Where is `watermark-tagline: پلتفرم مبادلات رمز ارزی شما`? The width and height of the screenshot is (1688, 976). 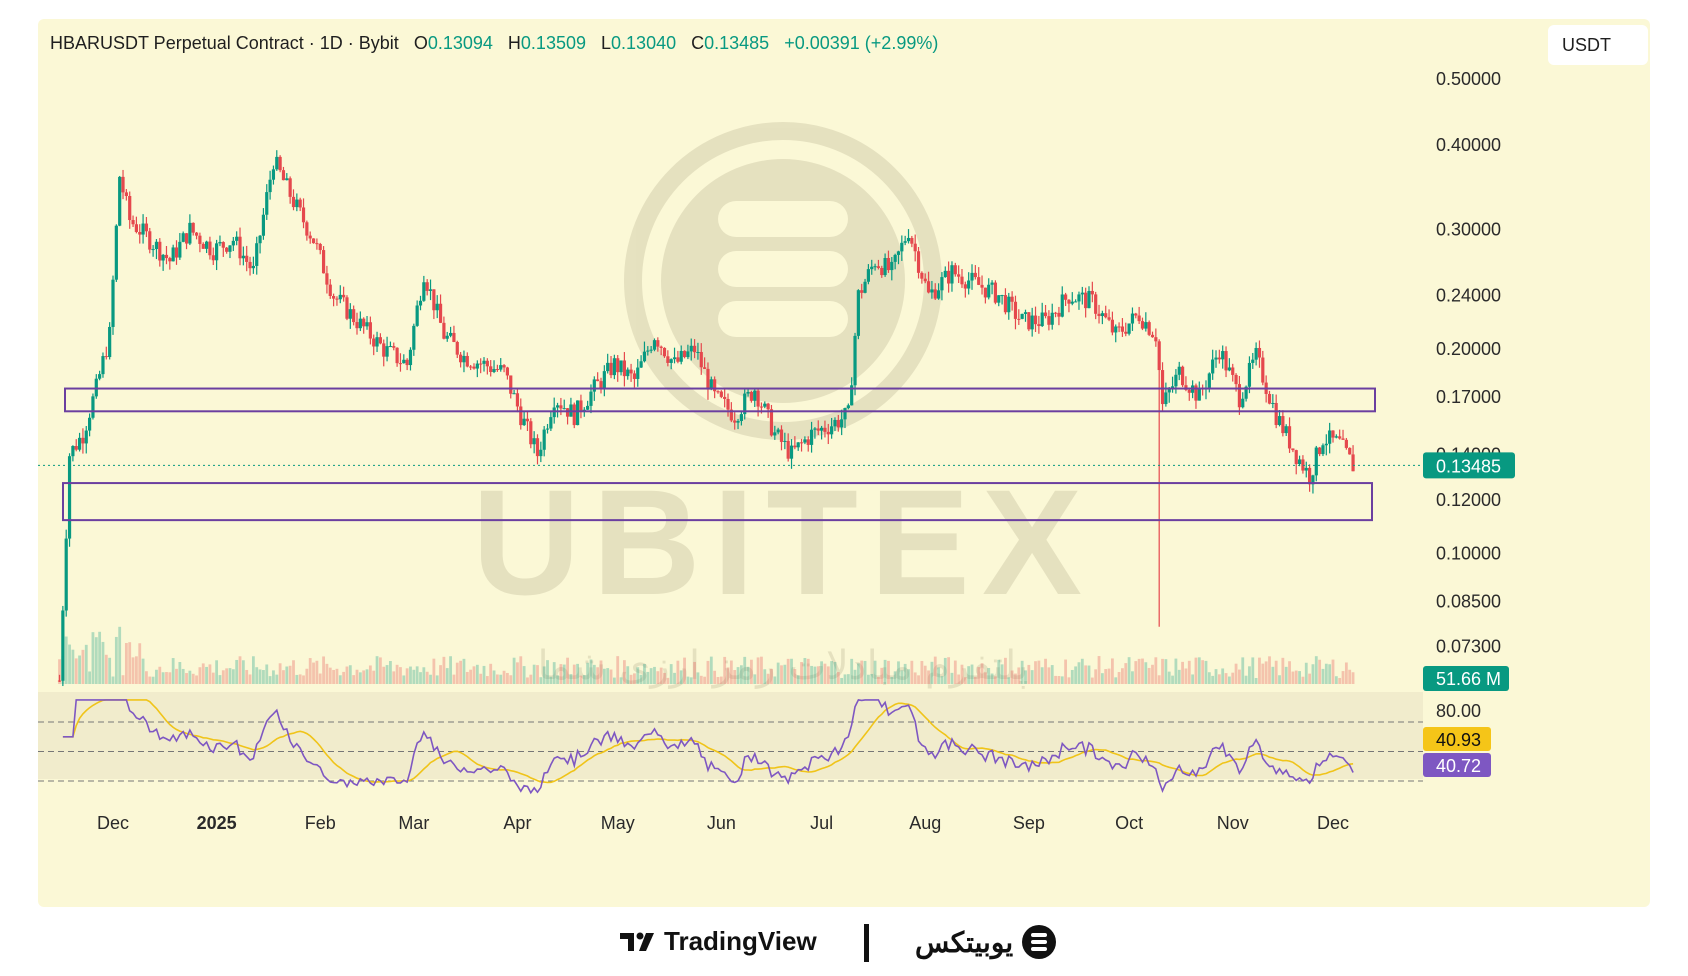 watermark-tagline: پلتفرم مبادلات رمز ارزی شما is located at coordinates (782, 666).